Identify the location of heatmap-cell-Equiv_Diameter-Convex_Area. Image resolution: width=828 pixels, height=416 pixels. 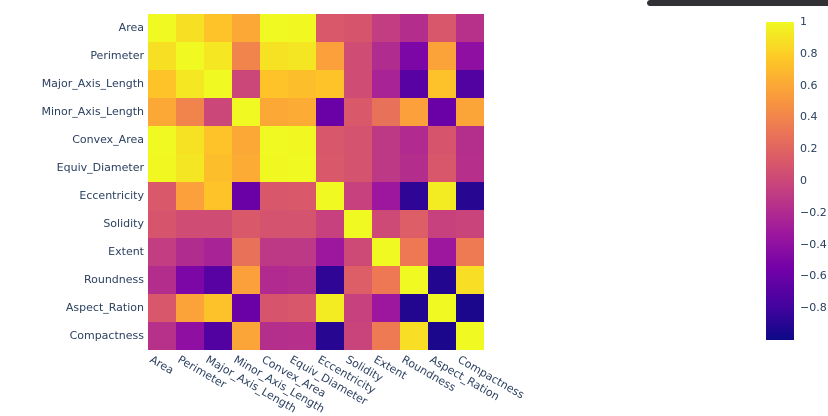
(274, 168).